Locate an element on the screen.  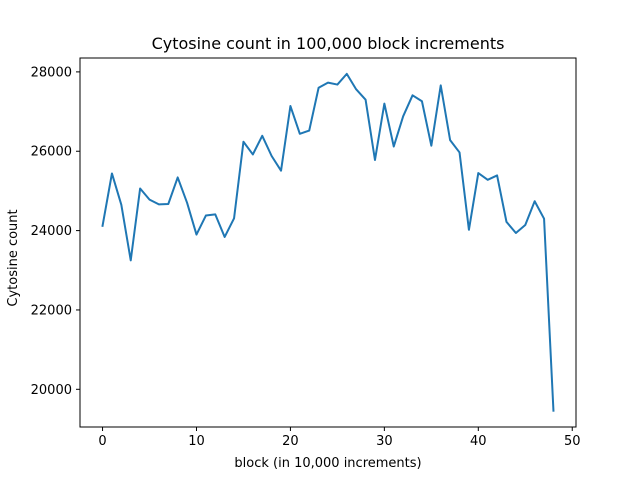
x-tick-label: 50 is located at coordinates (572, 441).